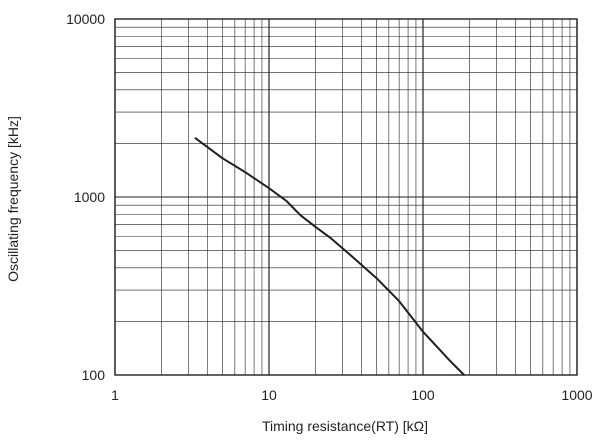 This screenshot has height=441, width=597. What do you see at coordinates (423, 395) in the screenshot?
I see `x-tick-label: 100` at bounding box center [423, 395].